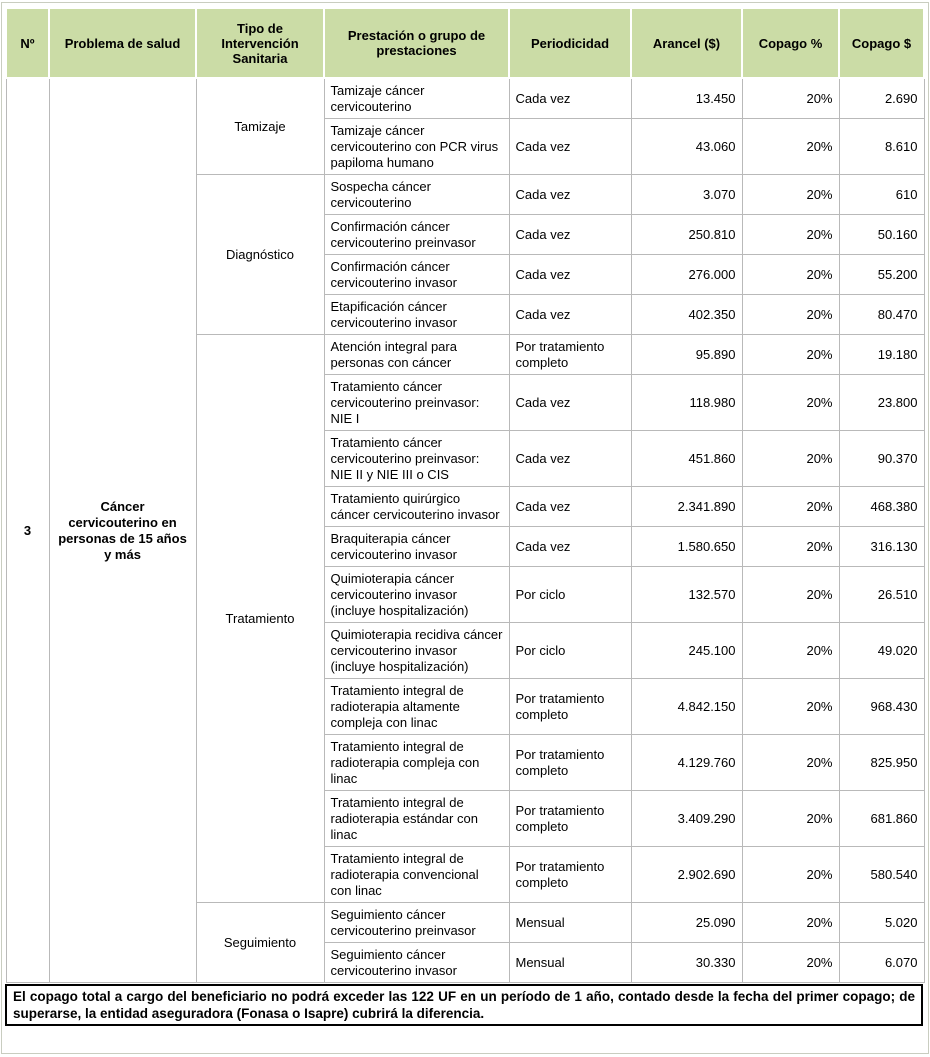  What do you see at coordinates (686, 706) in the screenshot?
I see `arancel-cell: 4.842.150` at bounding box center [686, 706].